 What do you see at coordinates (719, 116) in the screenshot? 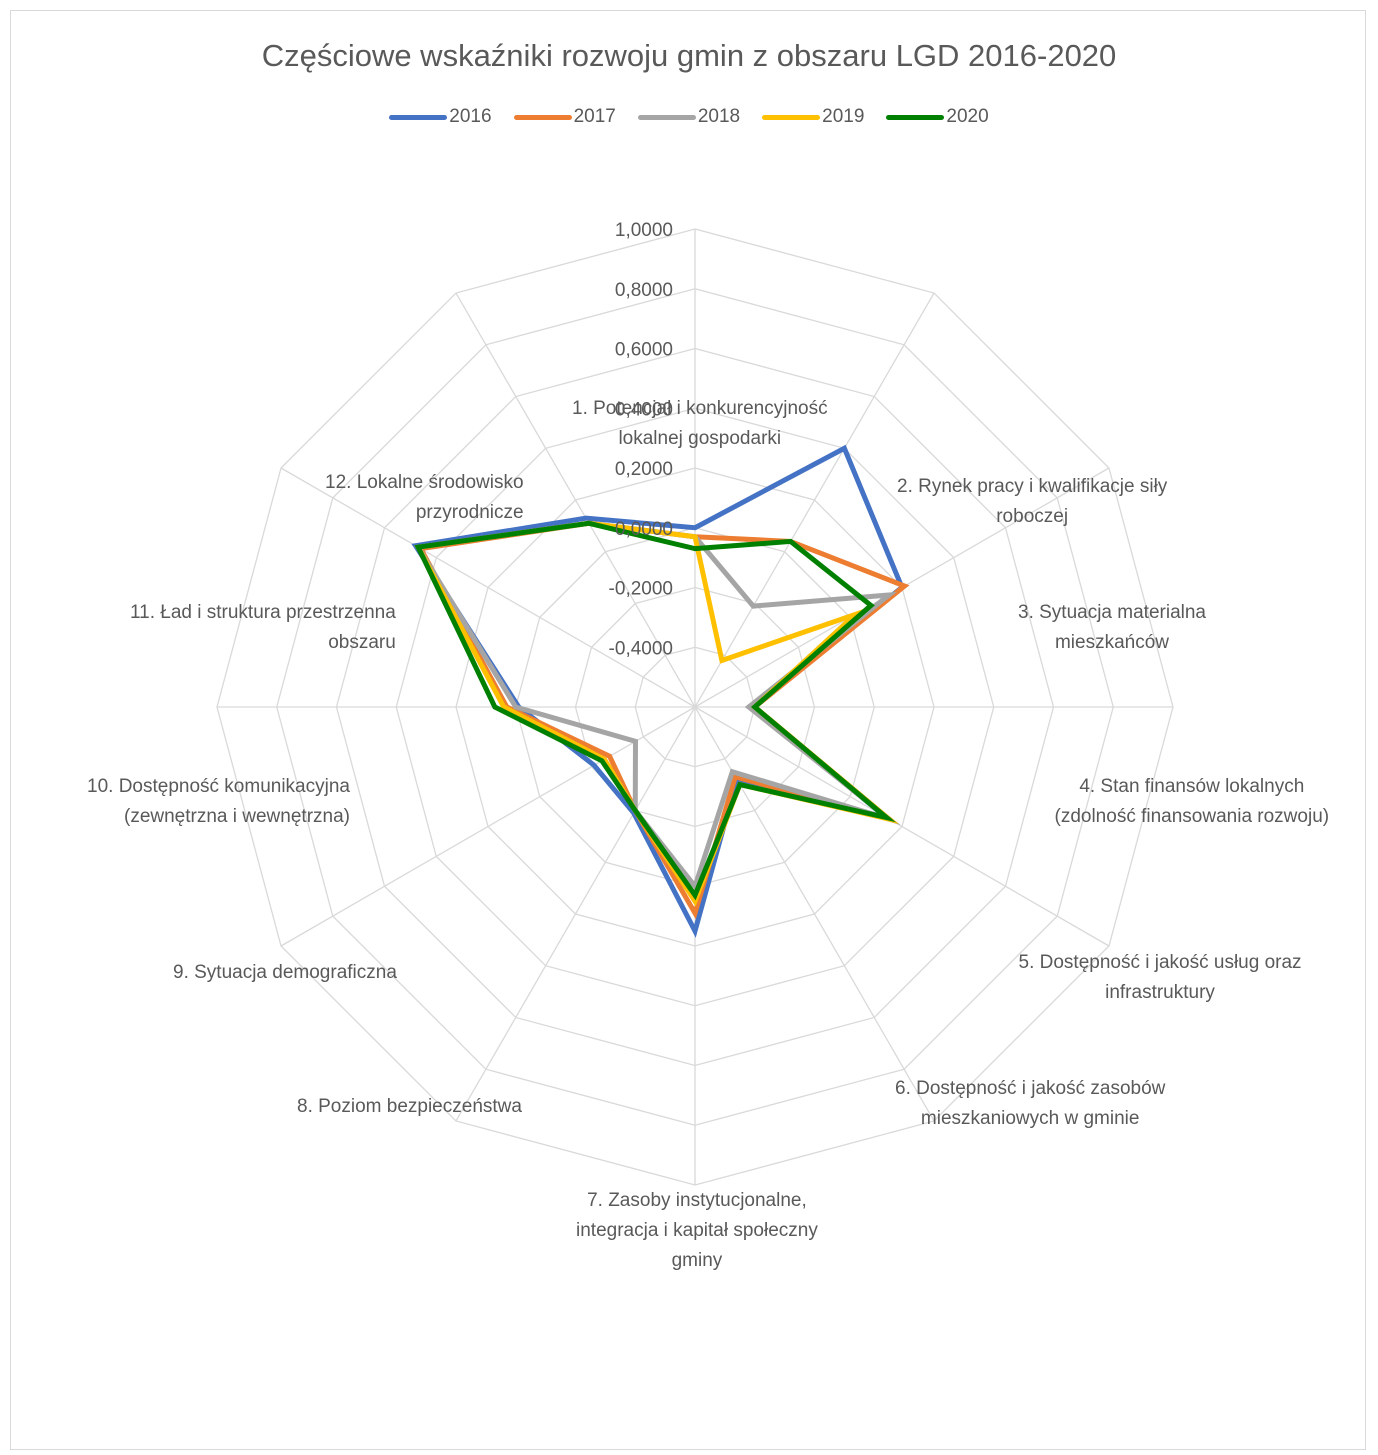
I see `legend-label: 2018` at bounding box center [719, 116].